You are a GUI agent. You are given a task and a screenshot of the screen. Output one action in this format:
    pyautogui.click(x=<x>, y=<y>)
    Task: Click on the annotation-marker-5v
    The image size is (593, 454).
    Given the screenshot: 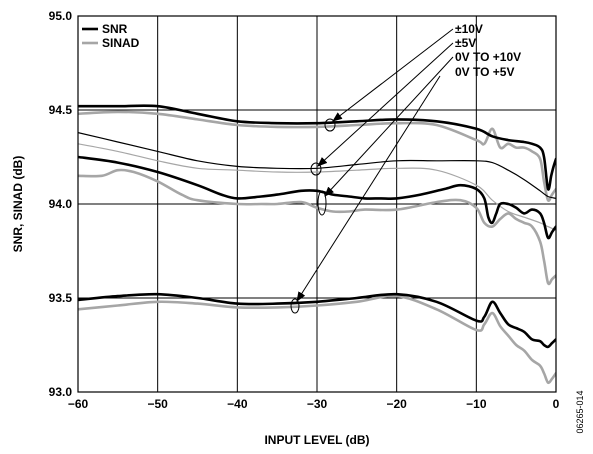 What is the action you would take?
    pyautogui.click(x=316, y=169)
    